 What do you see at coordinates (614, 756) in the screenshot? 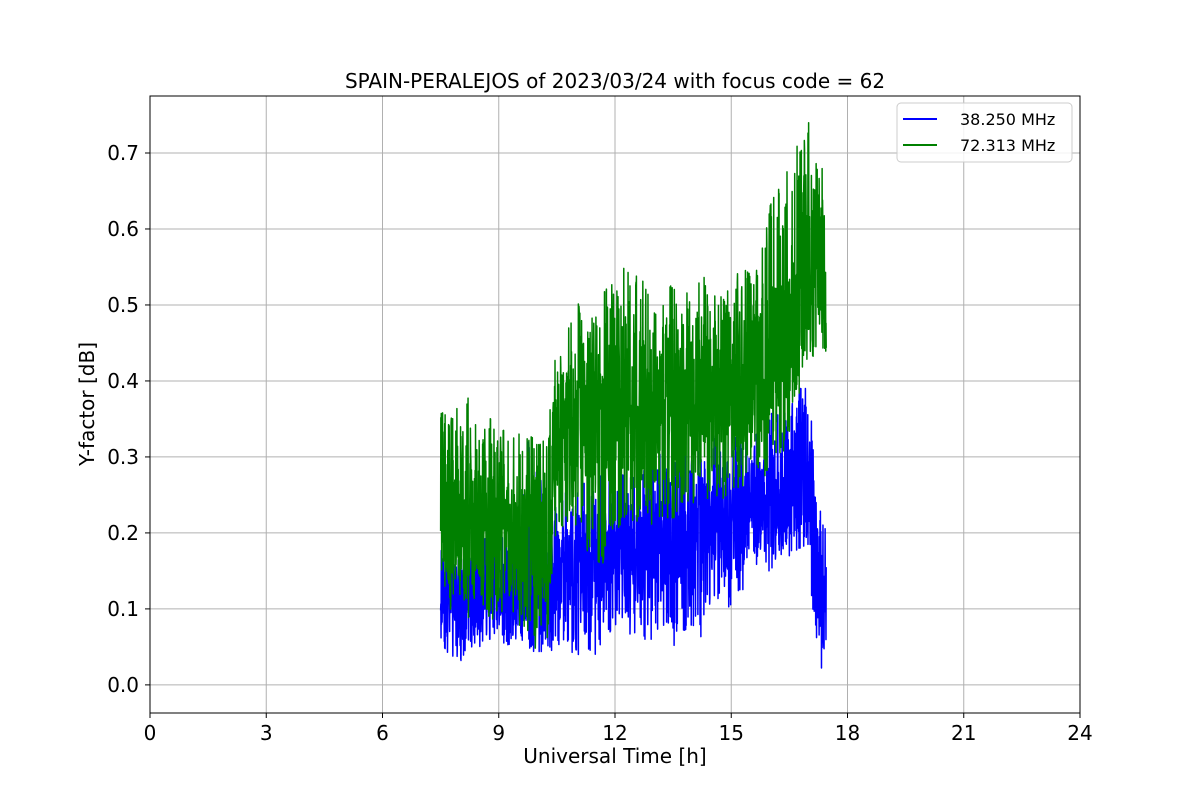
I see `x-axis-label: Universal Time [h]` at bounding box center [614, 756].